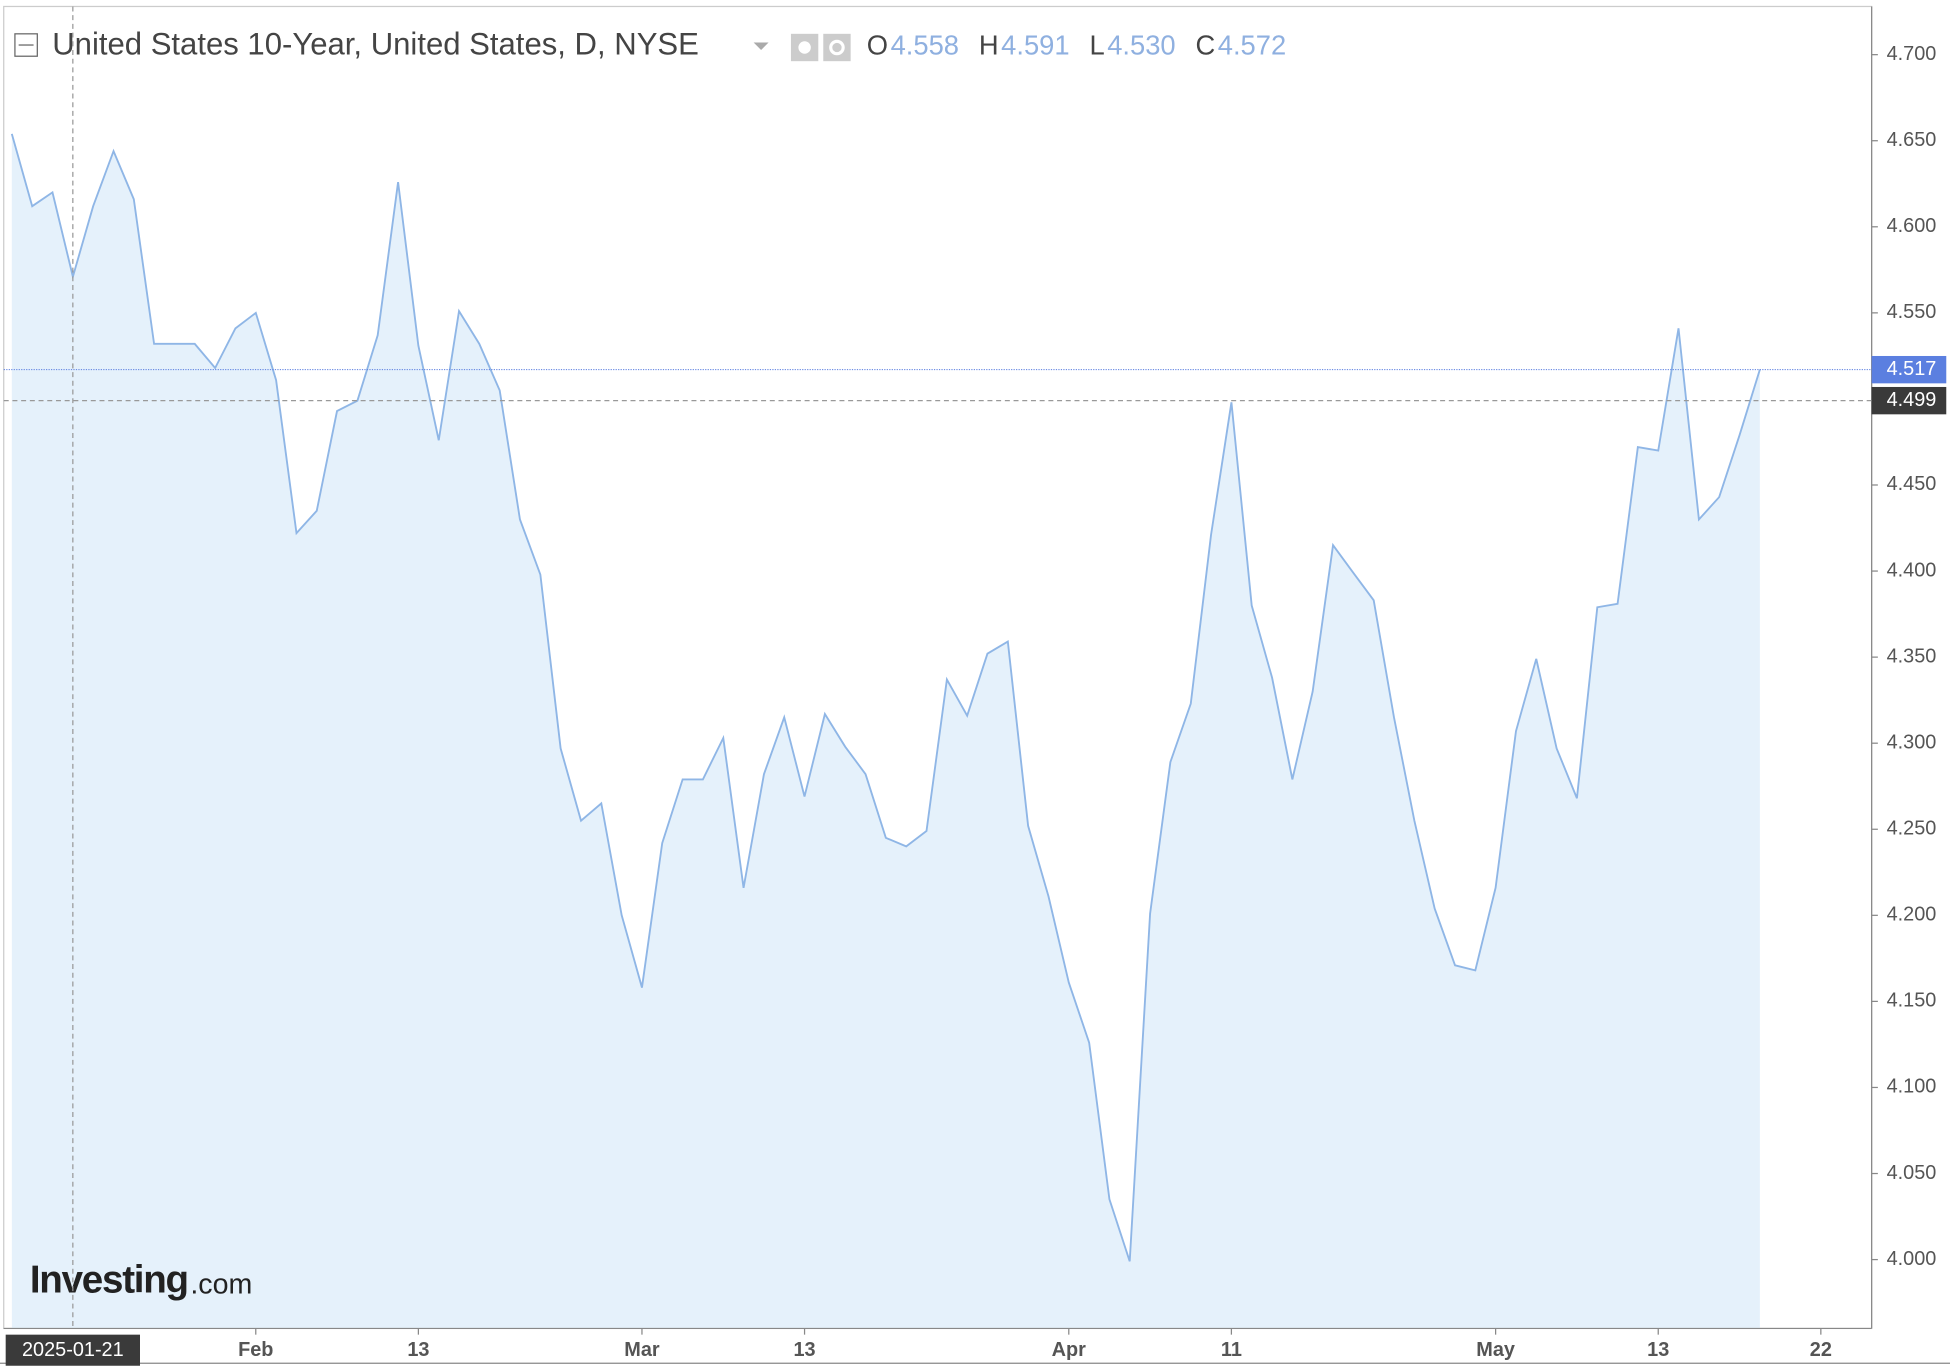  I want to click on ohlc-value: 4.558, so click(925, 45).